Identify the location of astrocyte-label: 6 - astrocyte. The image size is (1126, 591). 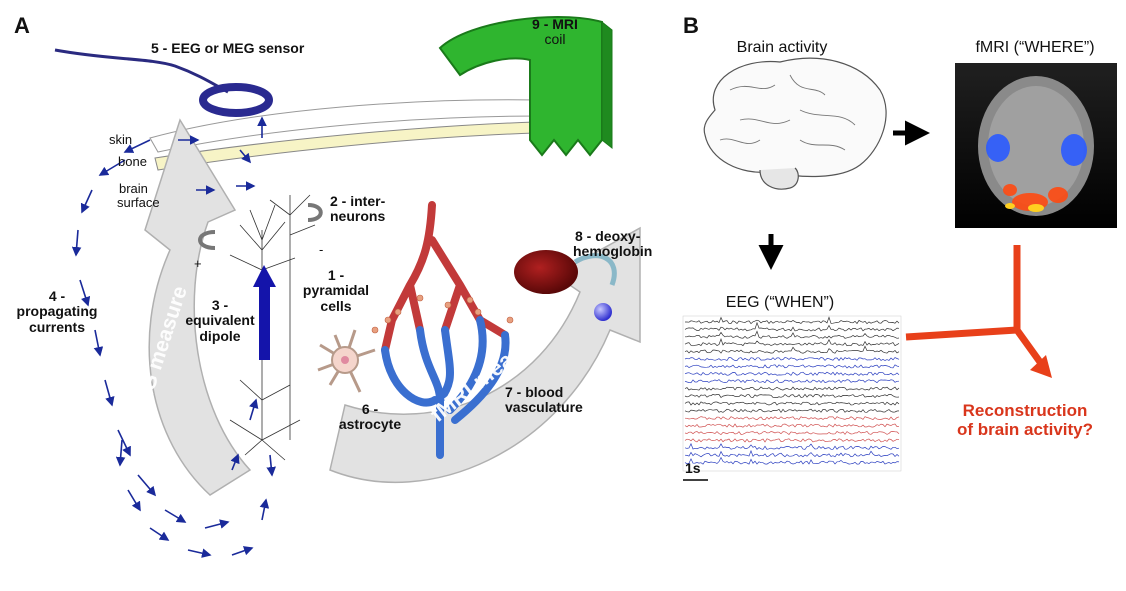
(370, 417).